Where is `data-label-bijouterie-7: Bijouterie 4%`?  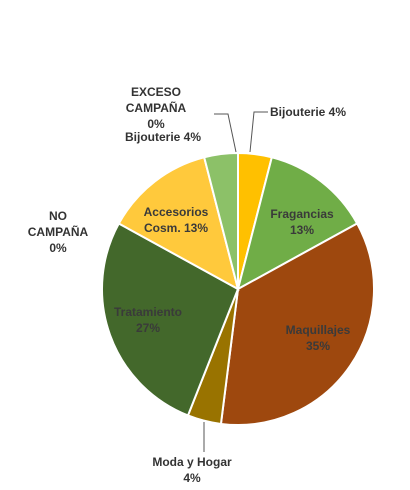 data-label-bijouterie-7: Bijouterie 4% is located at coordinates (163, 137).